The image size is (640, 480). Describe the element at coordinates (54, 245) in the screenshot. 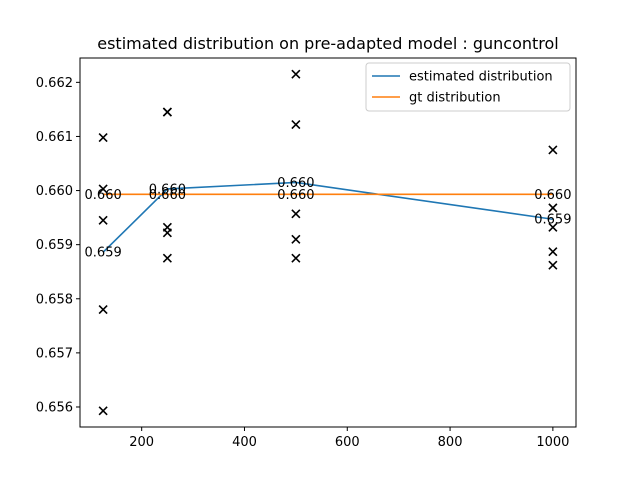

I see `y-tick-label: 0.659` at that location.